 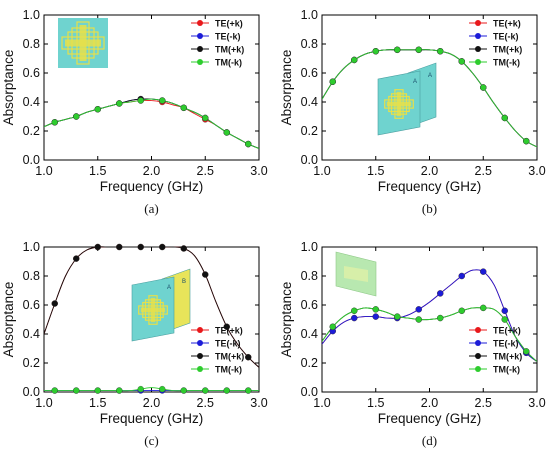 I want to click on inset-label: B, so click(x=184, y=282).